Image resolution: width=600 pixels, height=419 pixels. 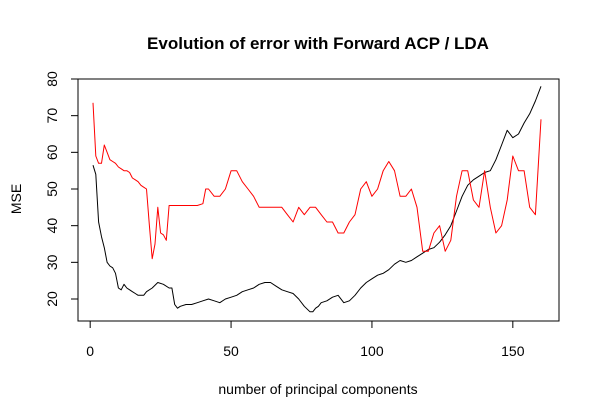 I want to click on x-axis: 0 50 100 150, so click(x=305, y=339).